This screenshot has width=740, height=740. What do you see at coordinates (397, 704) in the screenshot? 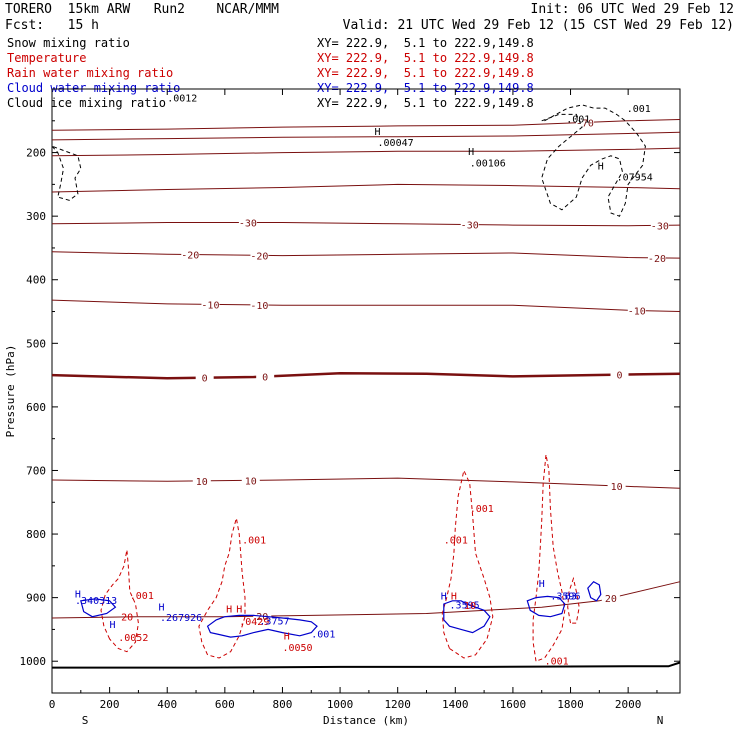
I see `x-tick-label: 1200` at bounding box center [397, 704].